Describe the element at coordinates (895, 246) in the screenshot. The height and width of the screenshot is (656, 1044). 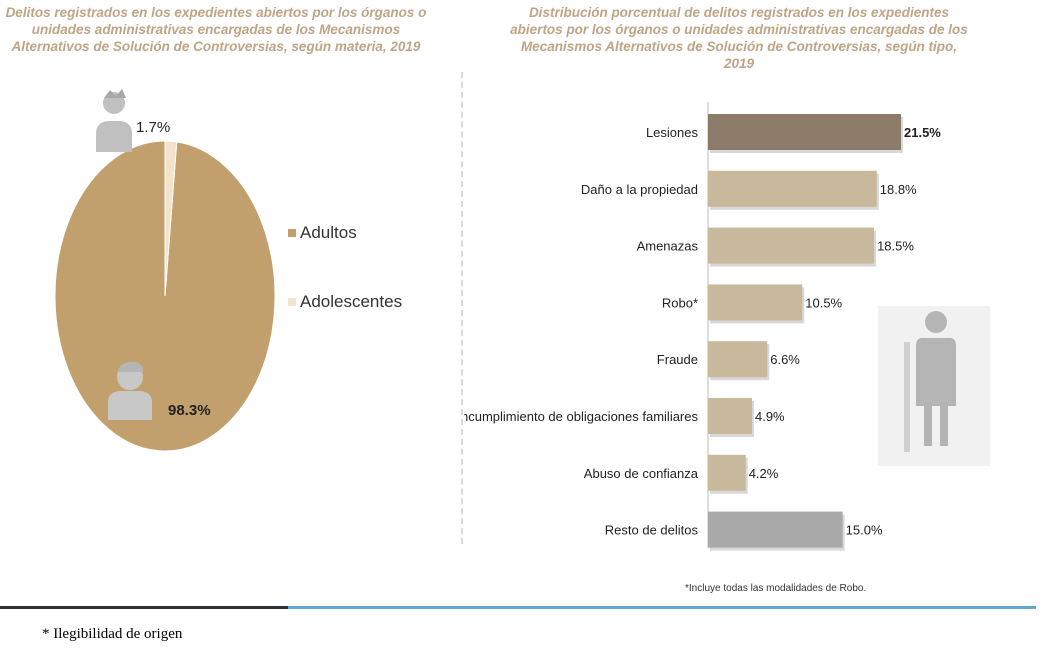
I see `bar-value-label: 18.5%` at that location.